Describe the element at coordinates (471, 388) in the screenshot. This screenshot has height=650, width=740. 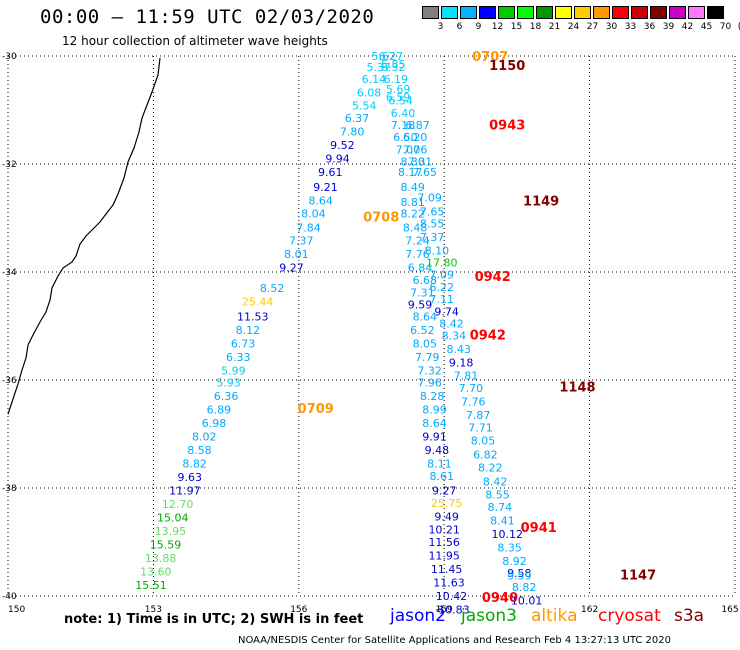
I see `swh-value-label: 7.70` at that location.